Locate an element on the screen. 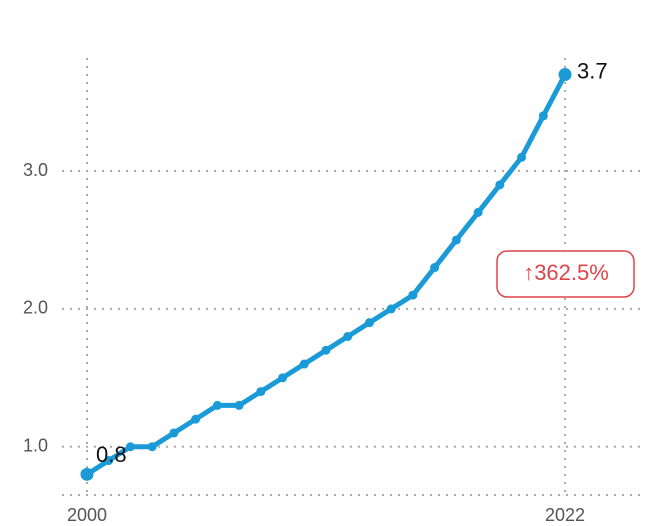 Image resolution: width=647 pixels, height=526 pixels. x-tick-label: 2022 is located at coordinates (565, 515).